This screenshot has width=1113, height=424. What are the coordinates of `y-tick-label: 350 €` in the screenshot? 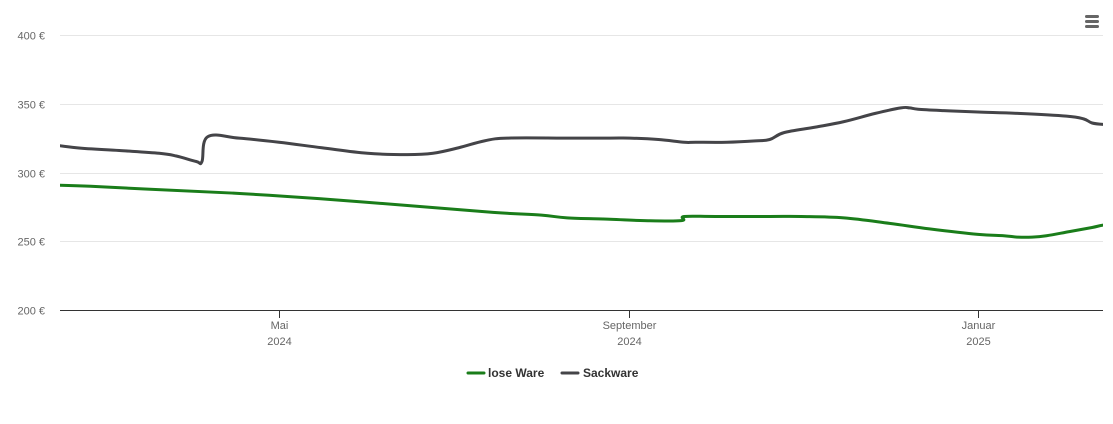 It's located at (31, 106).